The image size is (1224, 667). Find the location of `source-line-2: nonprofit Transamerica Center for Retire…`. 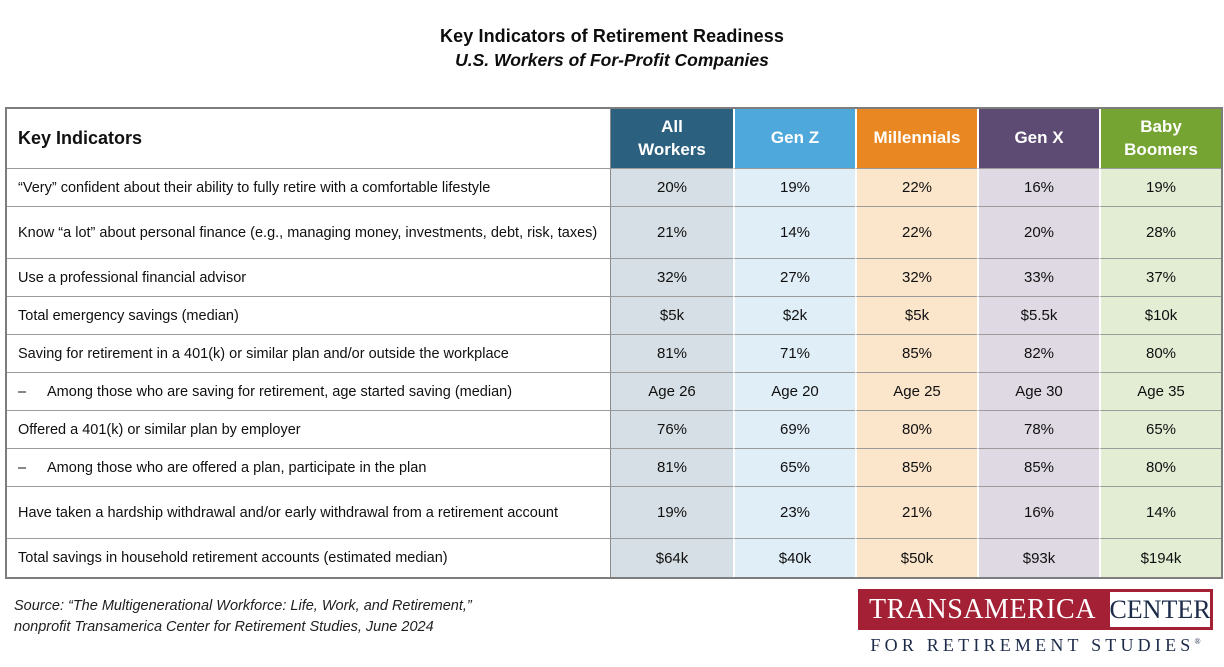

source-line-2: nonprofit Transamerica Center for Retire… is located at coordinates (224, 626).